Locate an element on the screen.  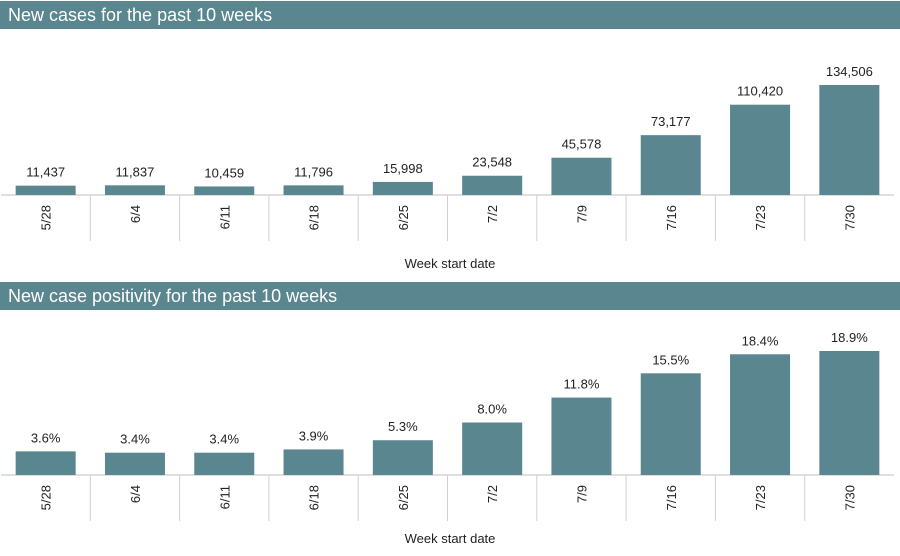
positivity-tick-label-6-18: 6/18 is located at coordinates (314, 497).